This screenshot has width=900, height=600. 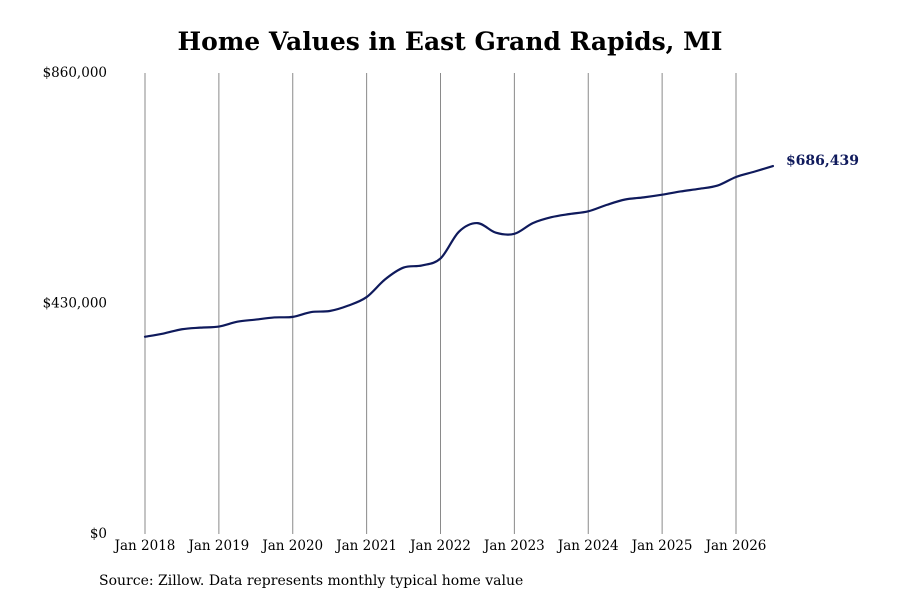 I want to click on x-tick-label: Jan 2018, so click(x=144, y=546).